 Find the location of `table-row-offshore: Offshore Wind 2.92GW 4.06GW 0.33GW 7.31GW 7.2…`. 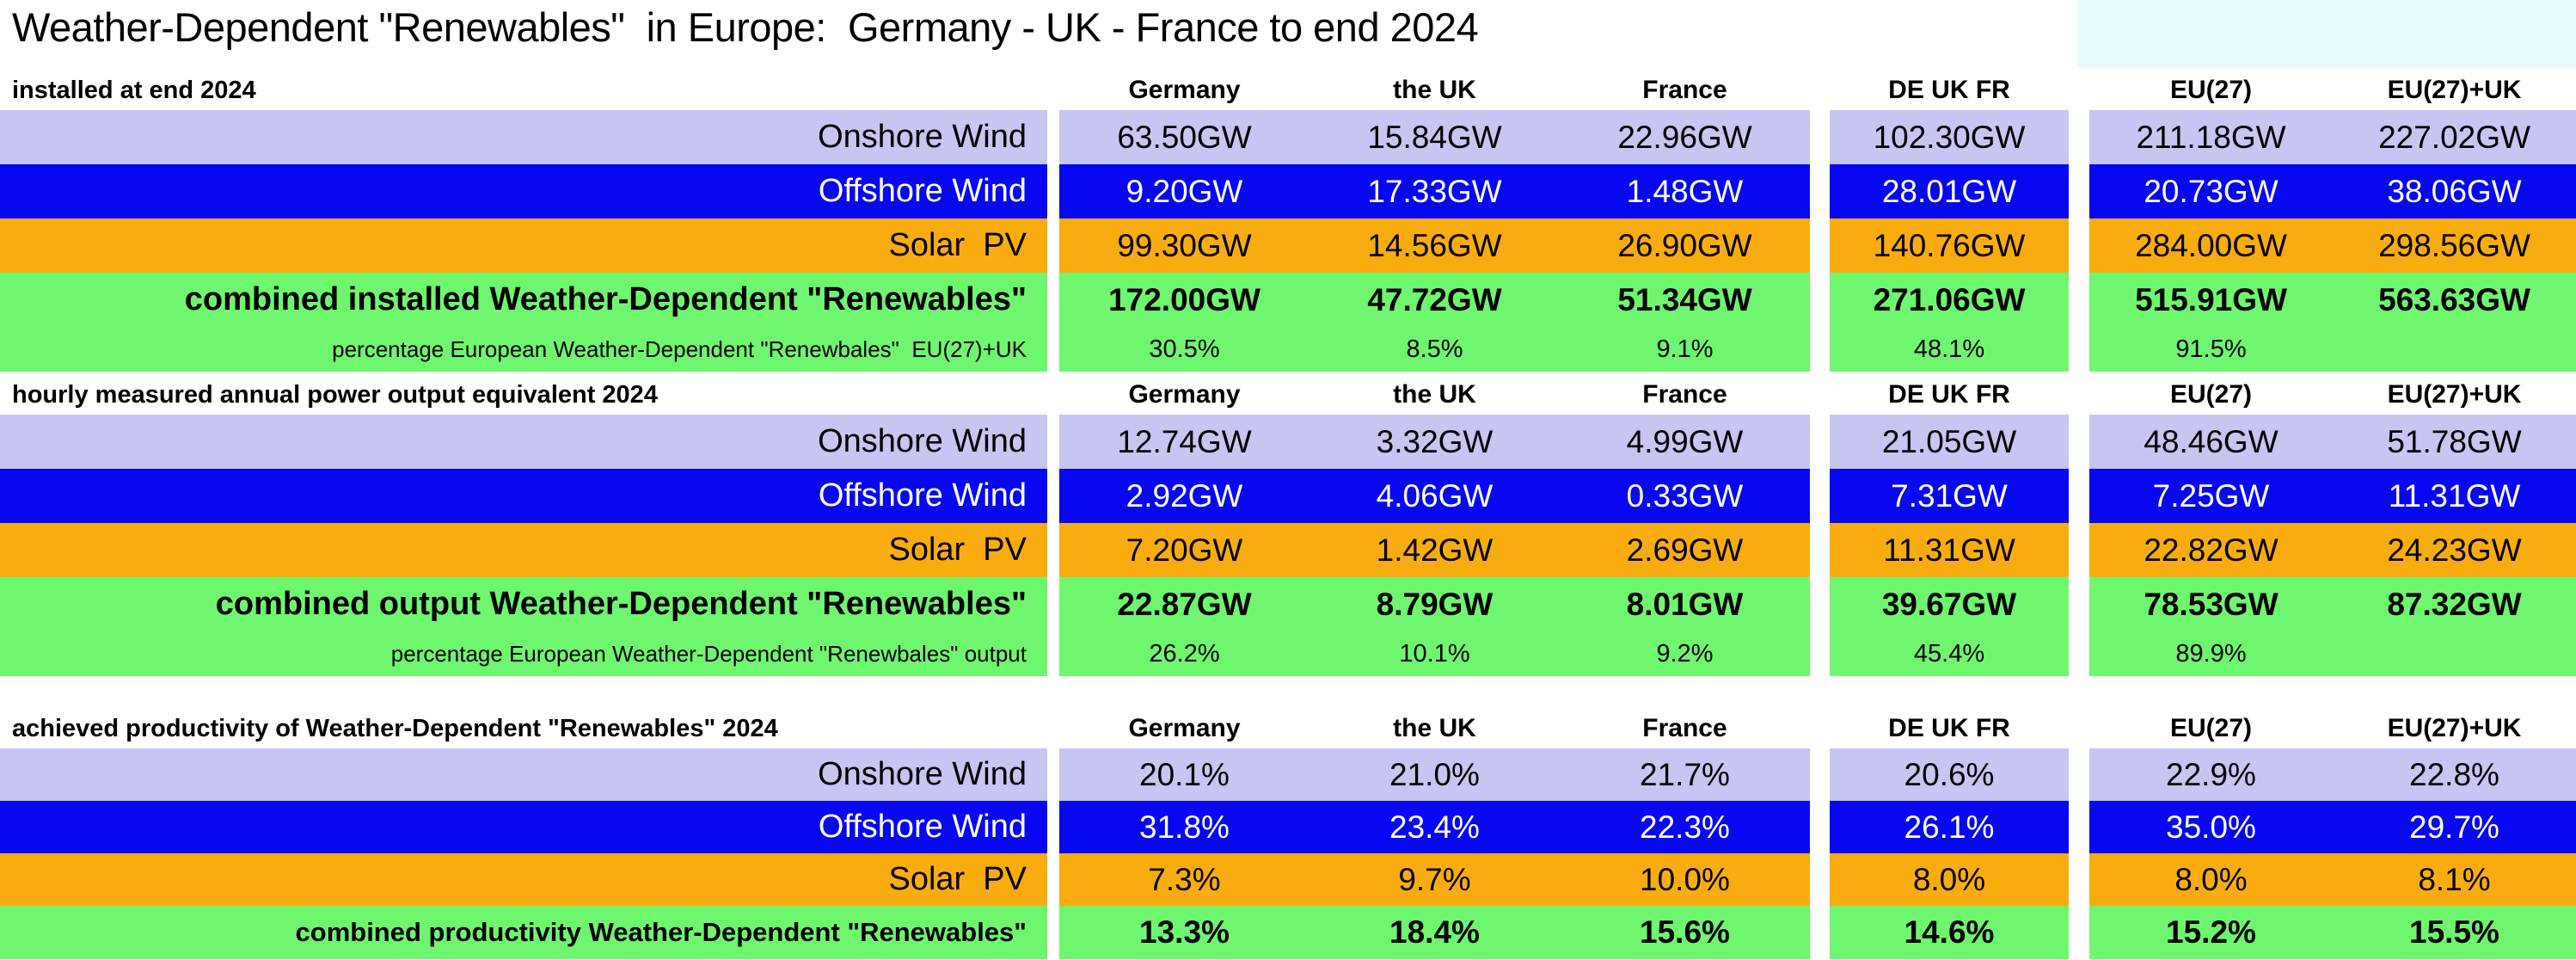

table-row-offshore: Offshore Wind 2.92GW 4.06GW 0.33GW 7.31GW 7.2… is located at coordinates (1288, 496).